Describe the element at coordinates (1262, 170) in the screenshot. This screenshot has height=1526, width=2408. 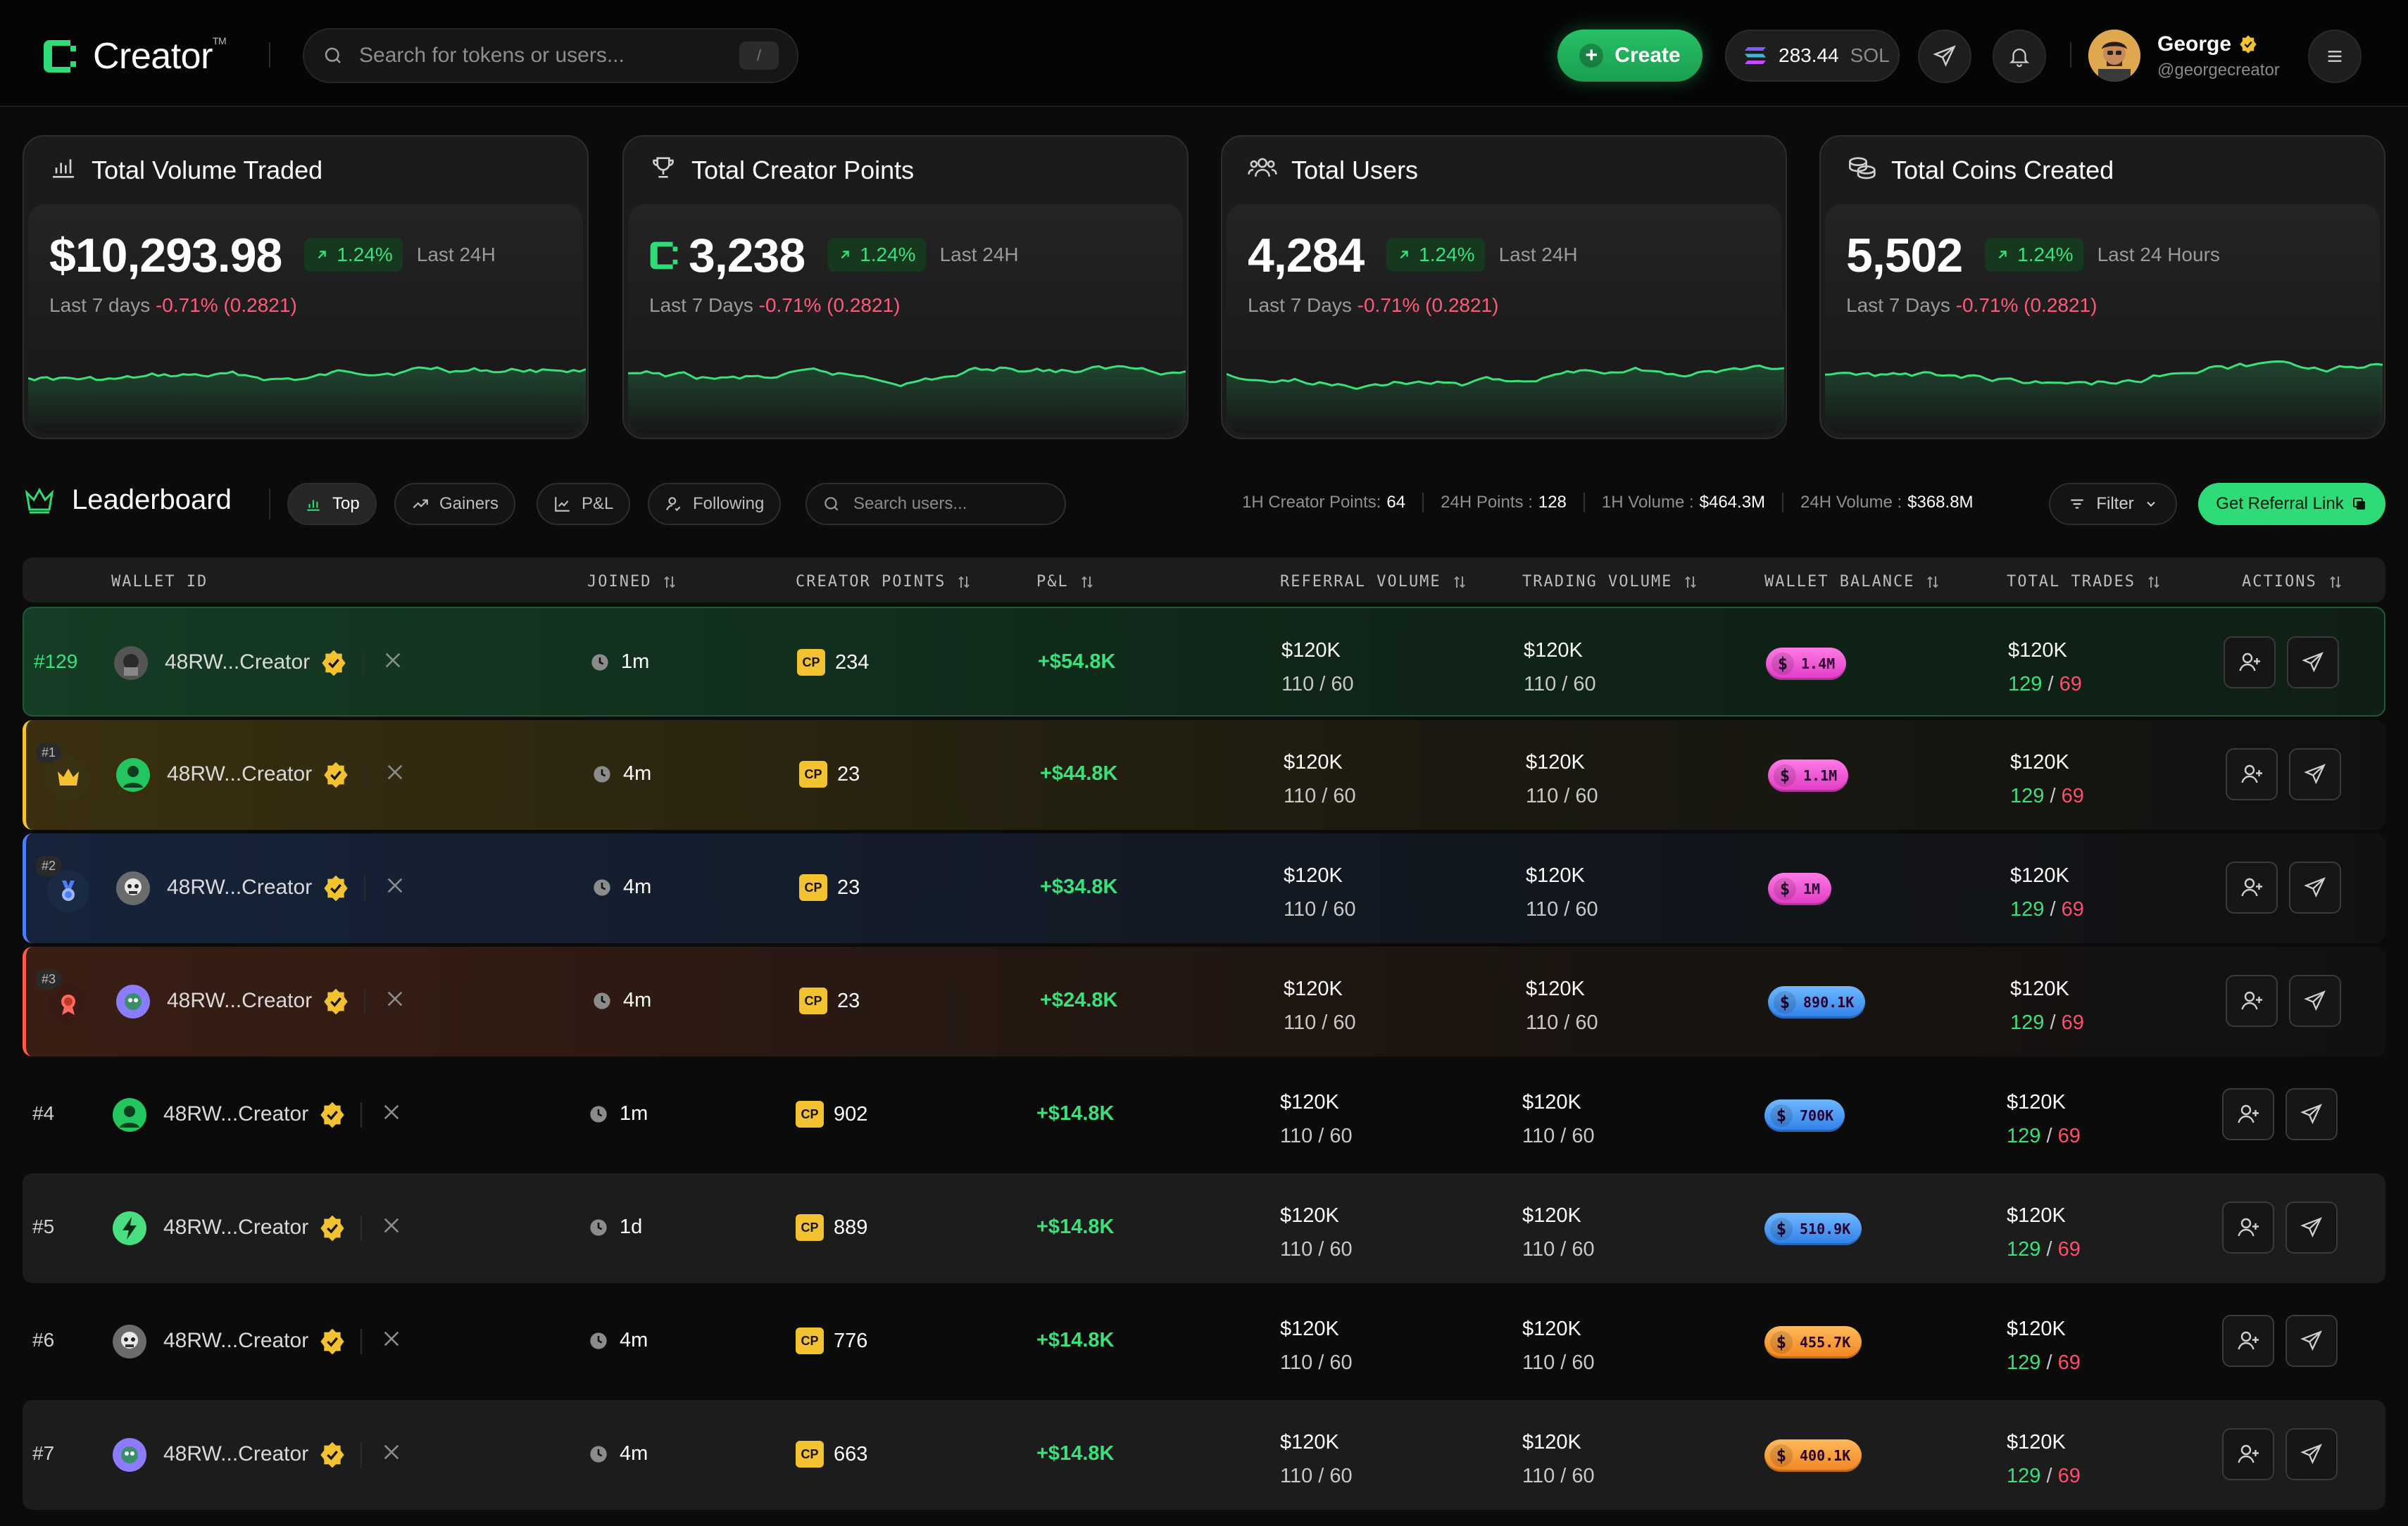
I see `users-icon` at that location.